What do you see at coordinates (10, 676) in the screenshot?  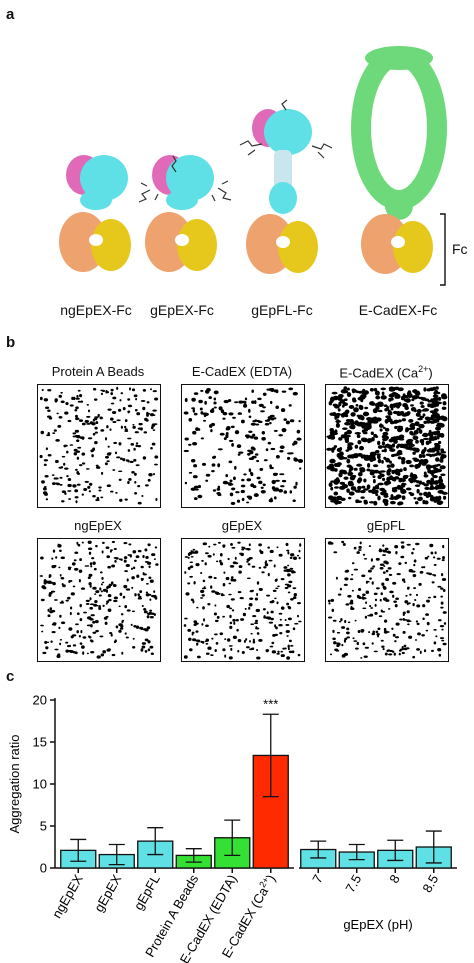 I see `panel-letter-c: c` at bounding box center [10, 676].